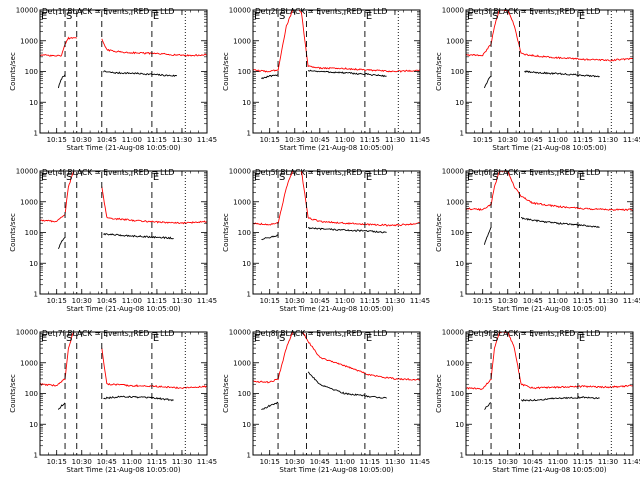  What do you see at coordinates (534, 172) in the screenshot?
I see `panel-title: Det 6f BLACK = Events, RED = LLD` at bounding box center [534, 172].